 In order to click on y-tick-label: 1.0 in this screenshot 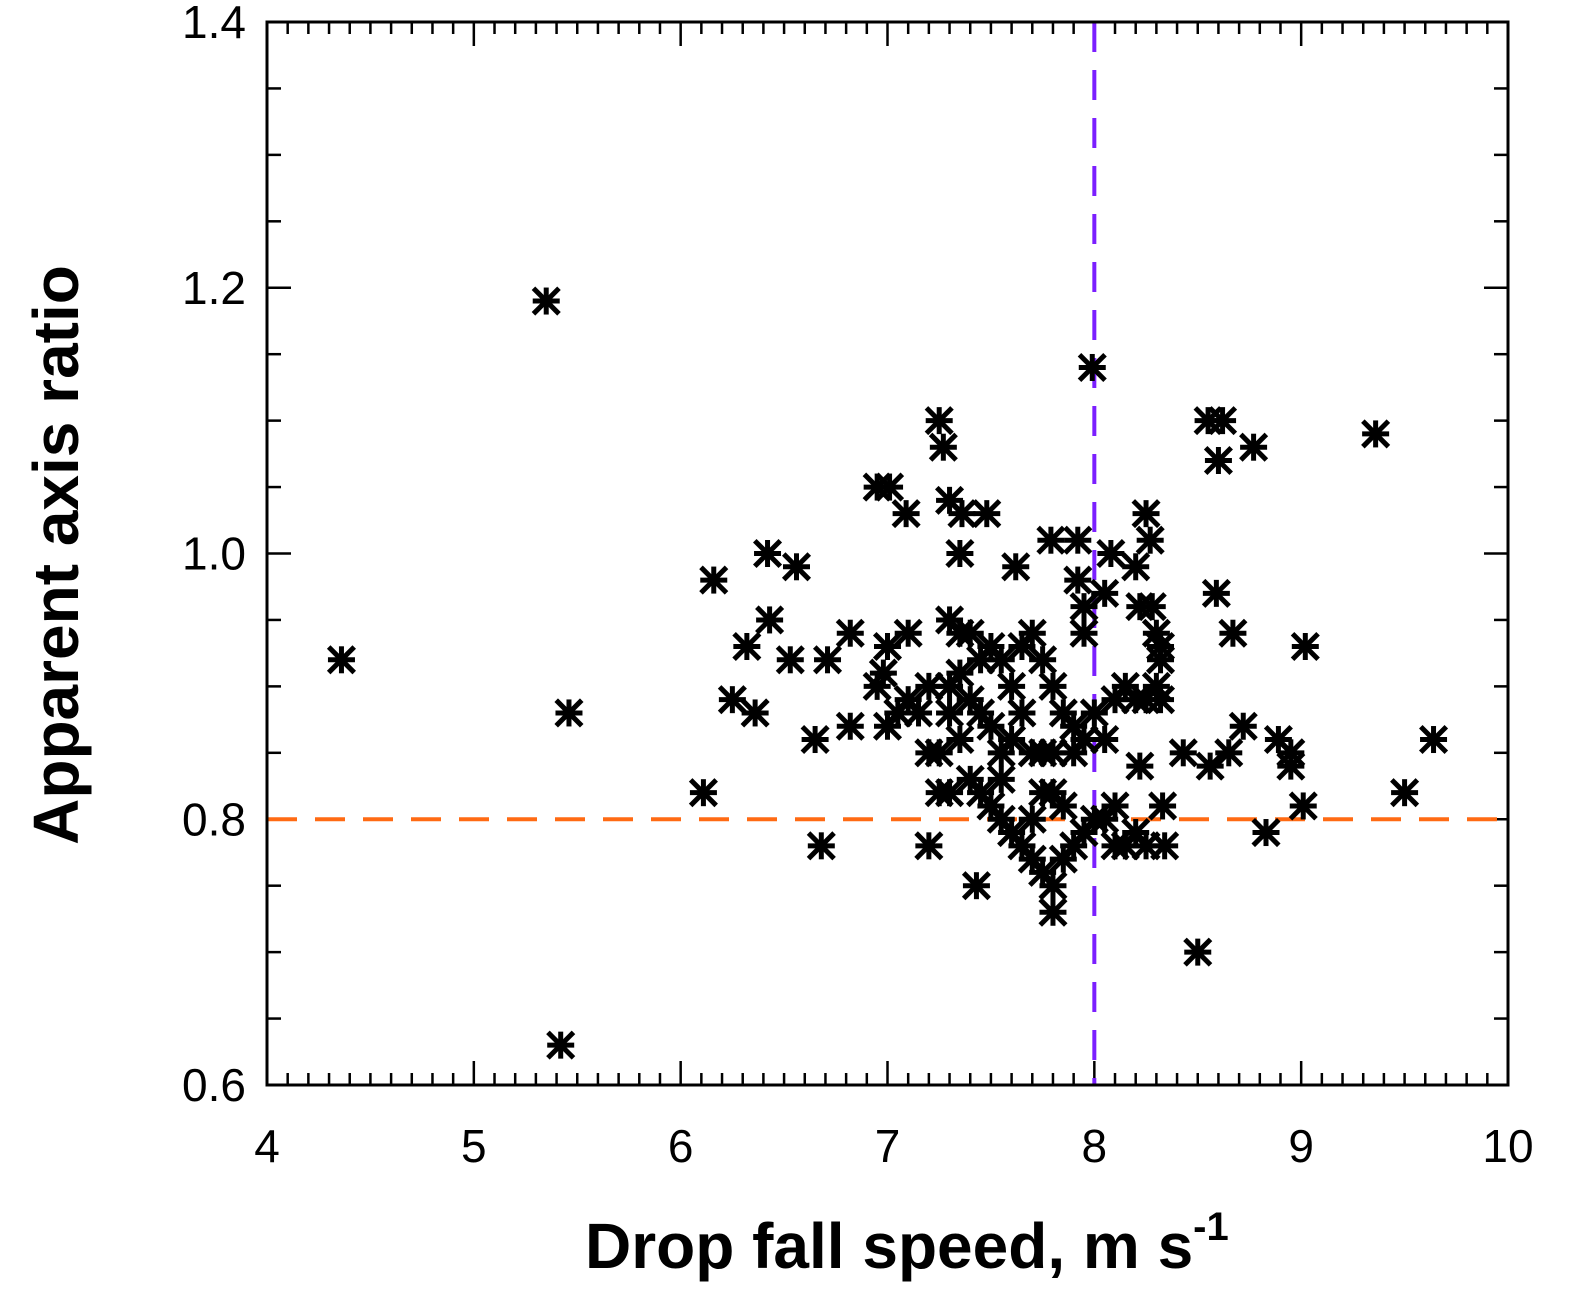, I will do `click(214, 554)`.